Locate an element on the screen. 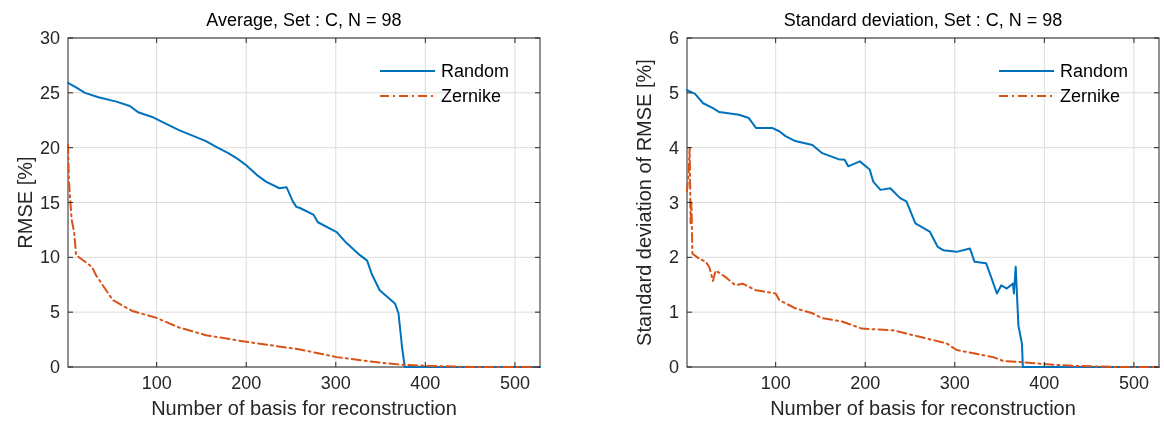 The width and height of the screenshot is (1164, 430). y-tick-label: 10 is located at coordinates (49, 257).